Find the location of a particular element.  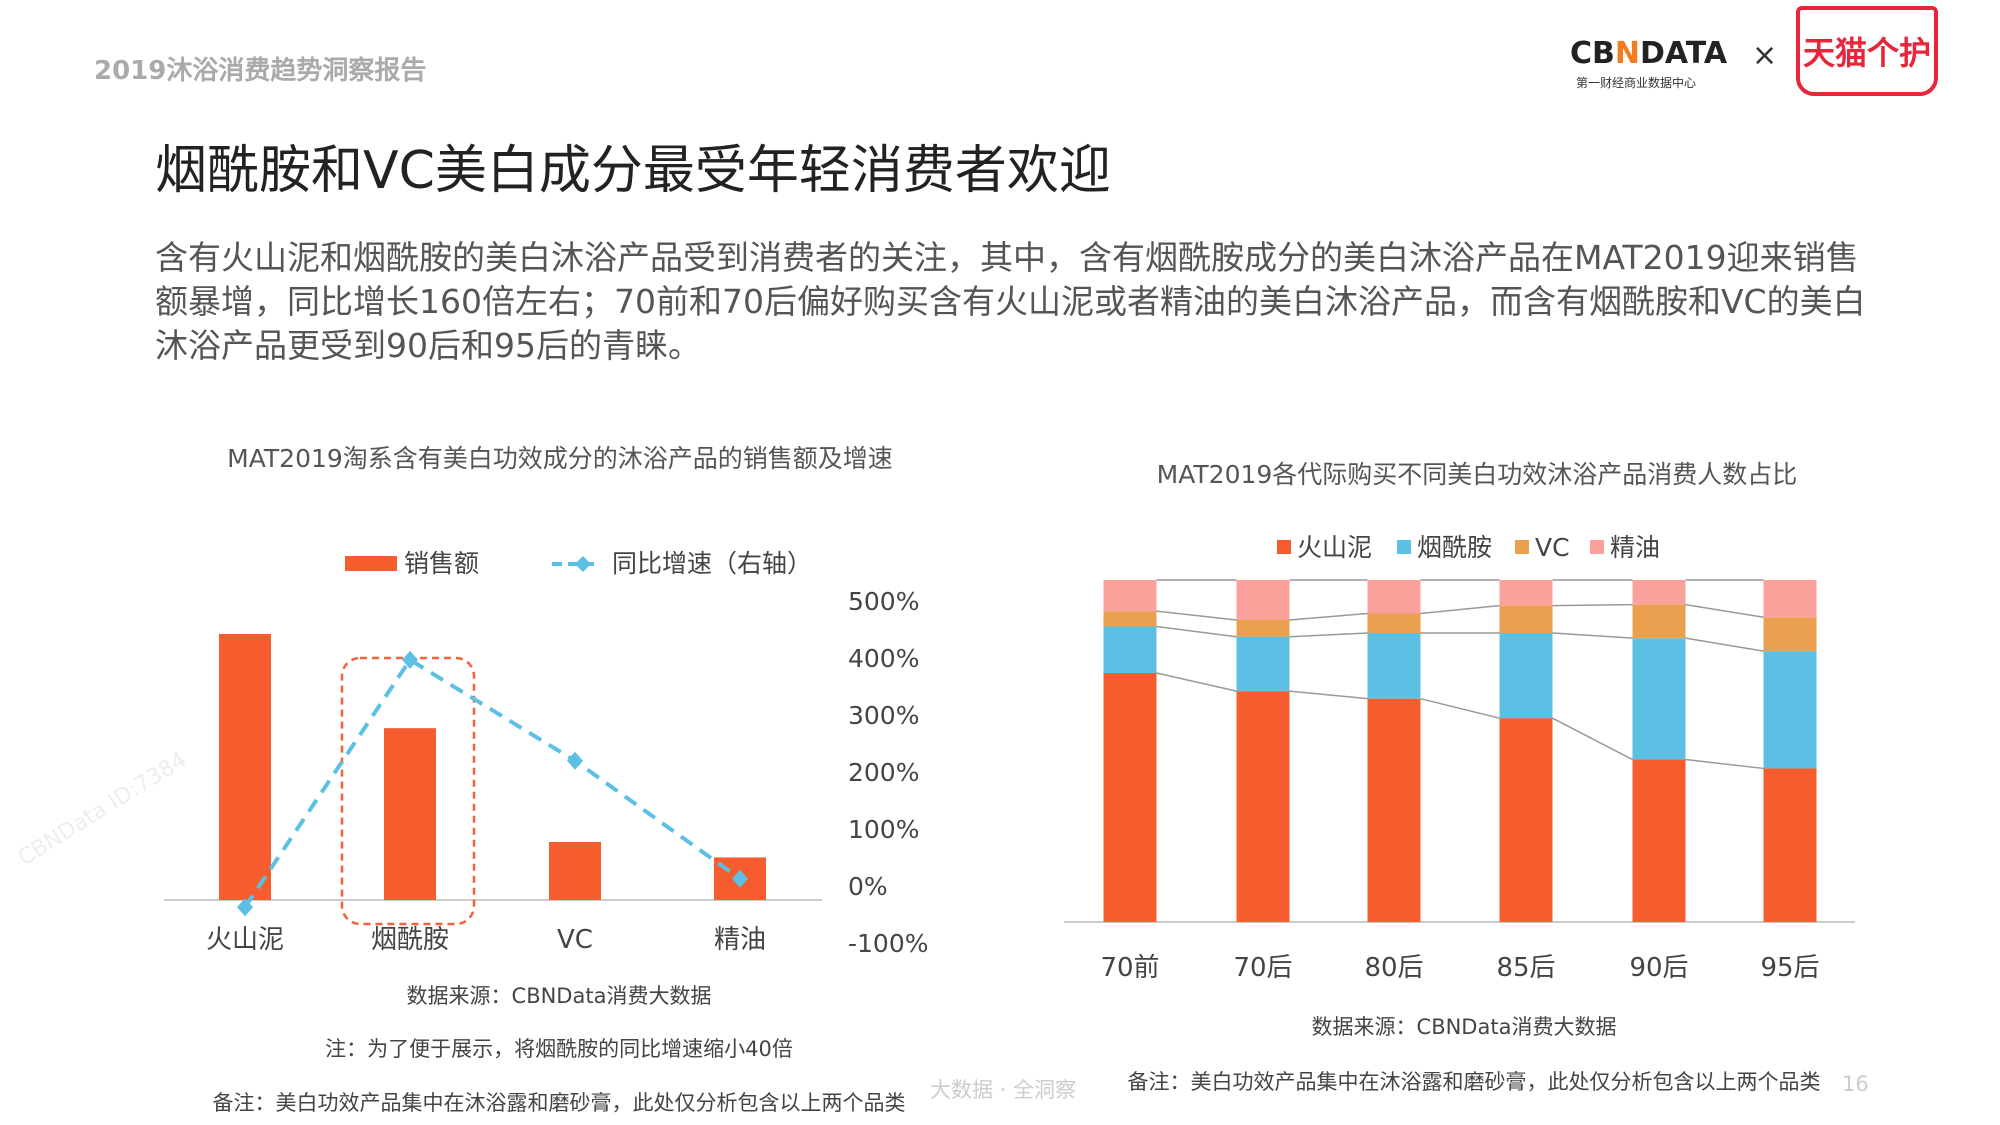

page-number: 16 is located at coordinates (1855, 1084).